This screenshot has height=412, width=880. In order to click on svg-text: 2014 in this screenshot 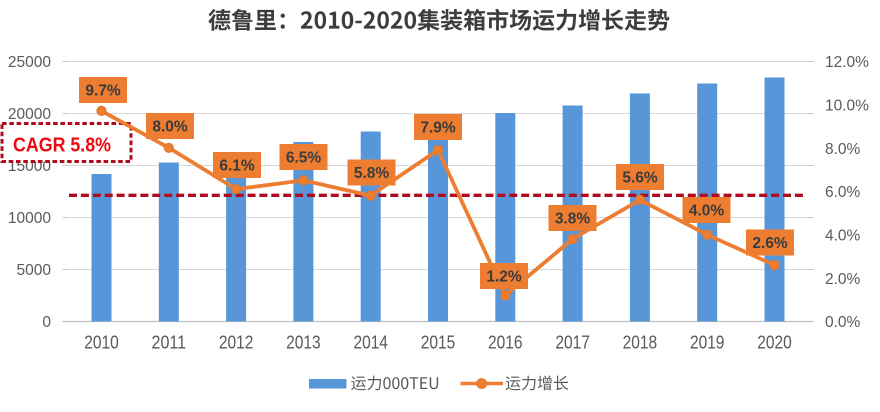, I will do `click(370, 343)`.